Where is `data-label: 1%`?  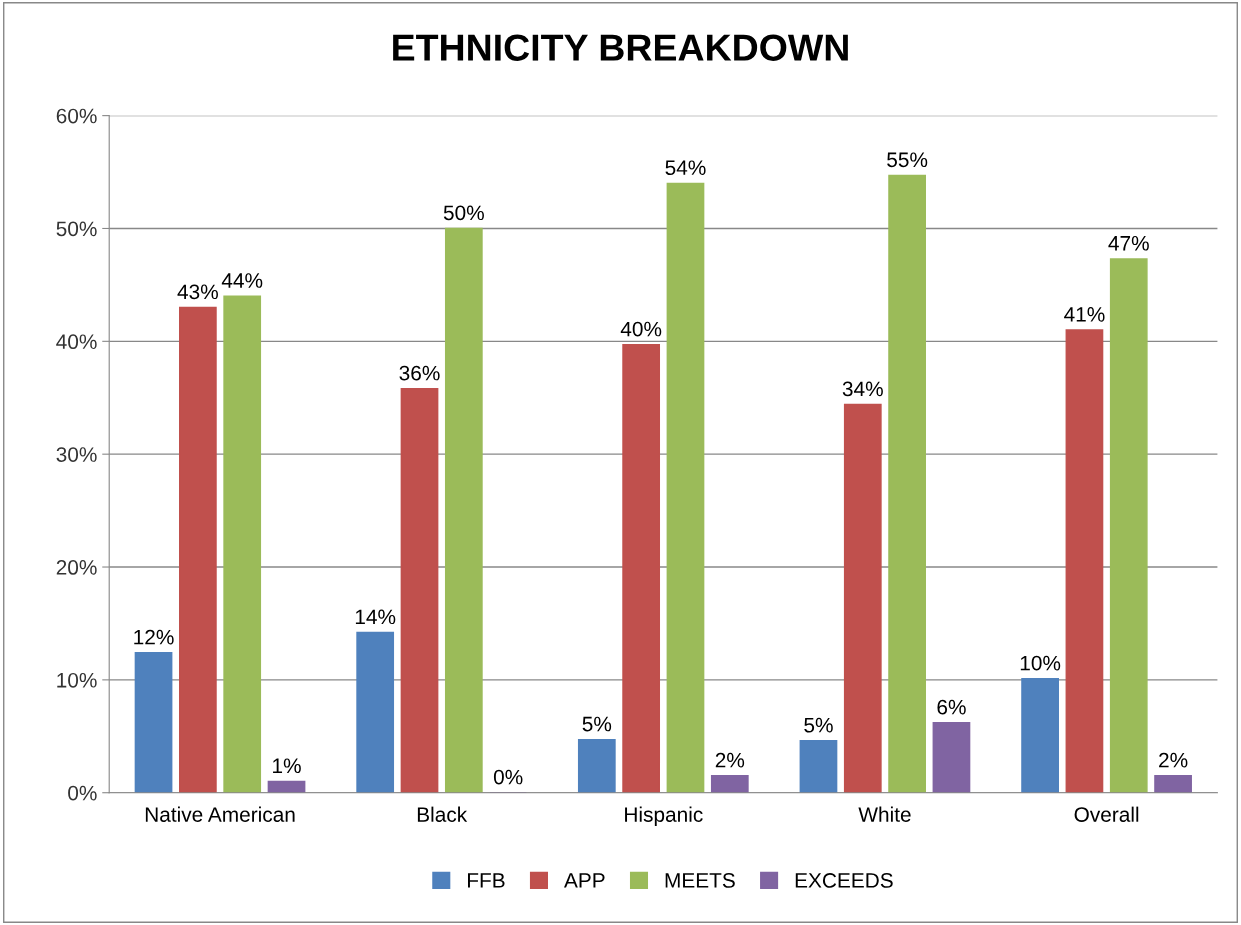 data-label: 1% is located at coordinates (287, 766).